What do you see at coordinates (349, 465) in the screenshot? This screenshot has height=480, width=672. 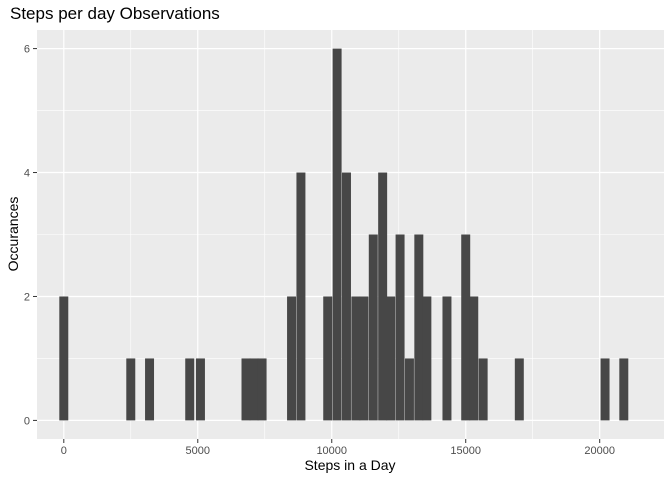 I see `x-axis-title: Steps in a Day` at bounding box center [349, 465].